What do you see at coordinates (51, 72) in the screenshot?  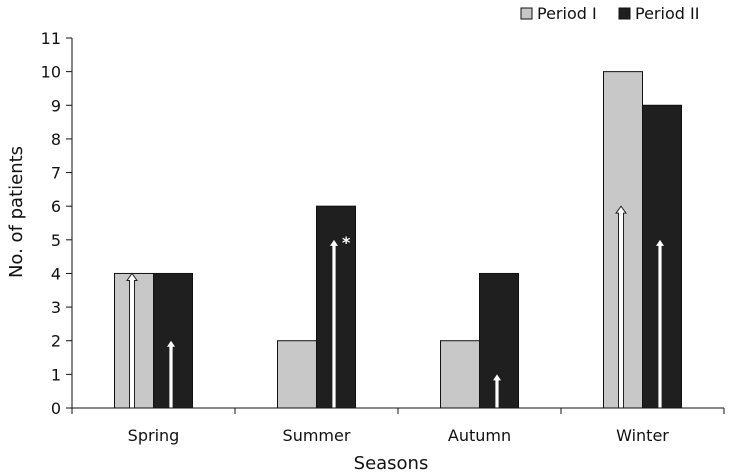 I see `y-tick-label: 10` at bounding box center [51, 72].